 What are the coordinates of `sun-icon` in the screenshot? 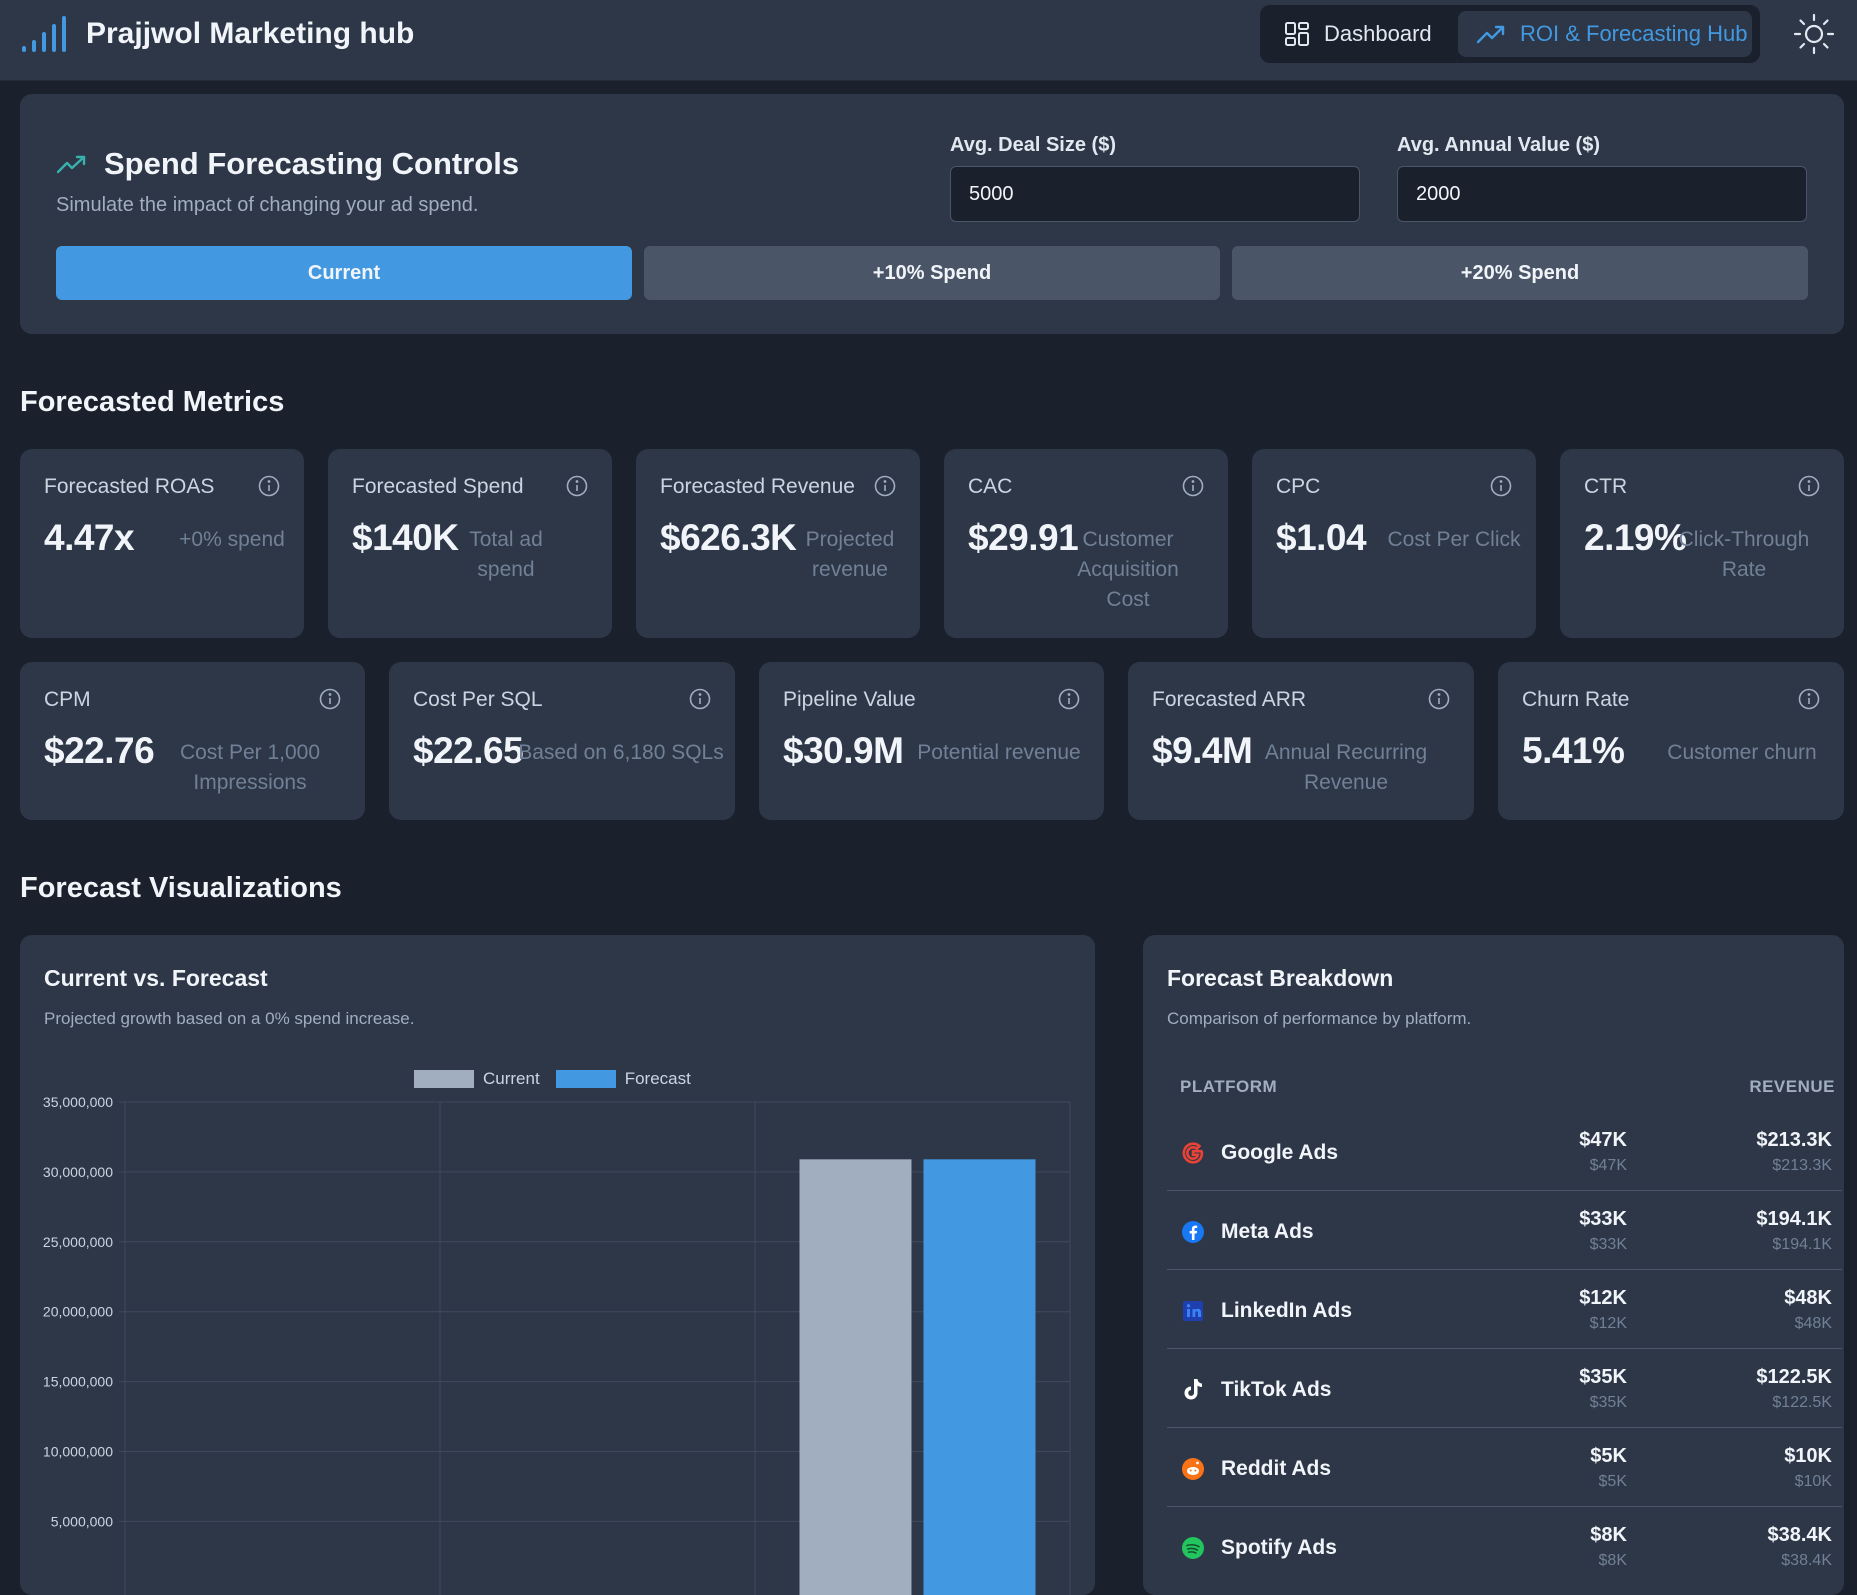 It's located at (1814, 34).